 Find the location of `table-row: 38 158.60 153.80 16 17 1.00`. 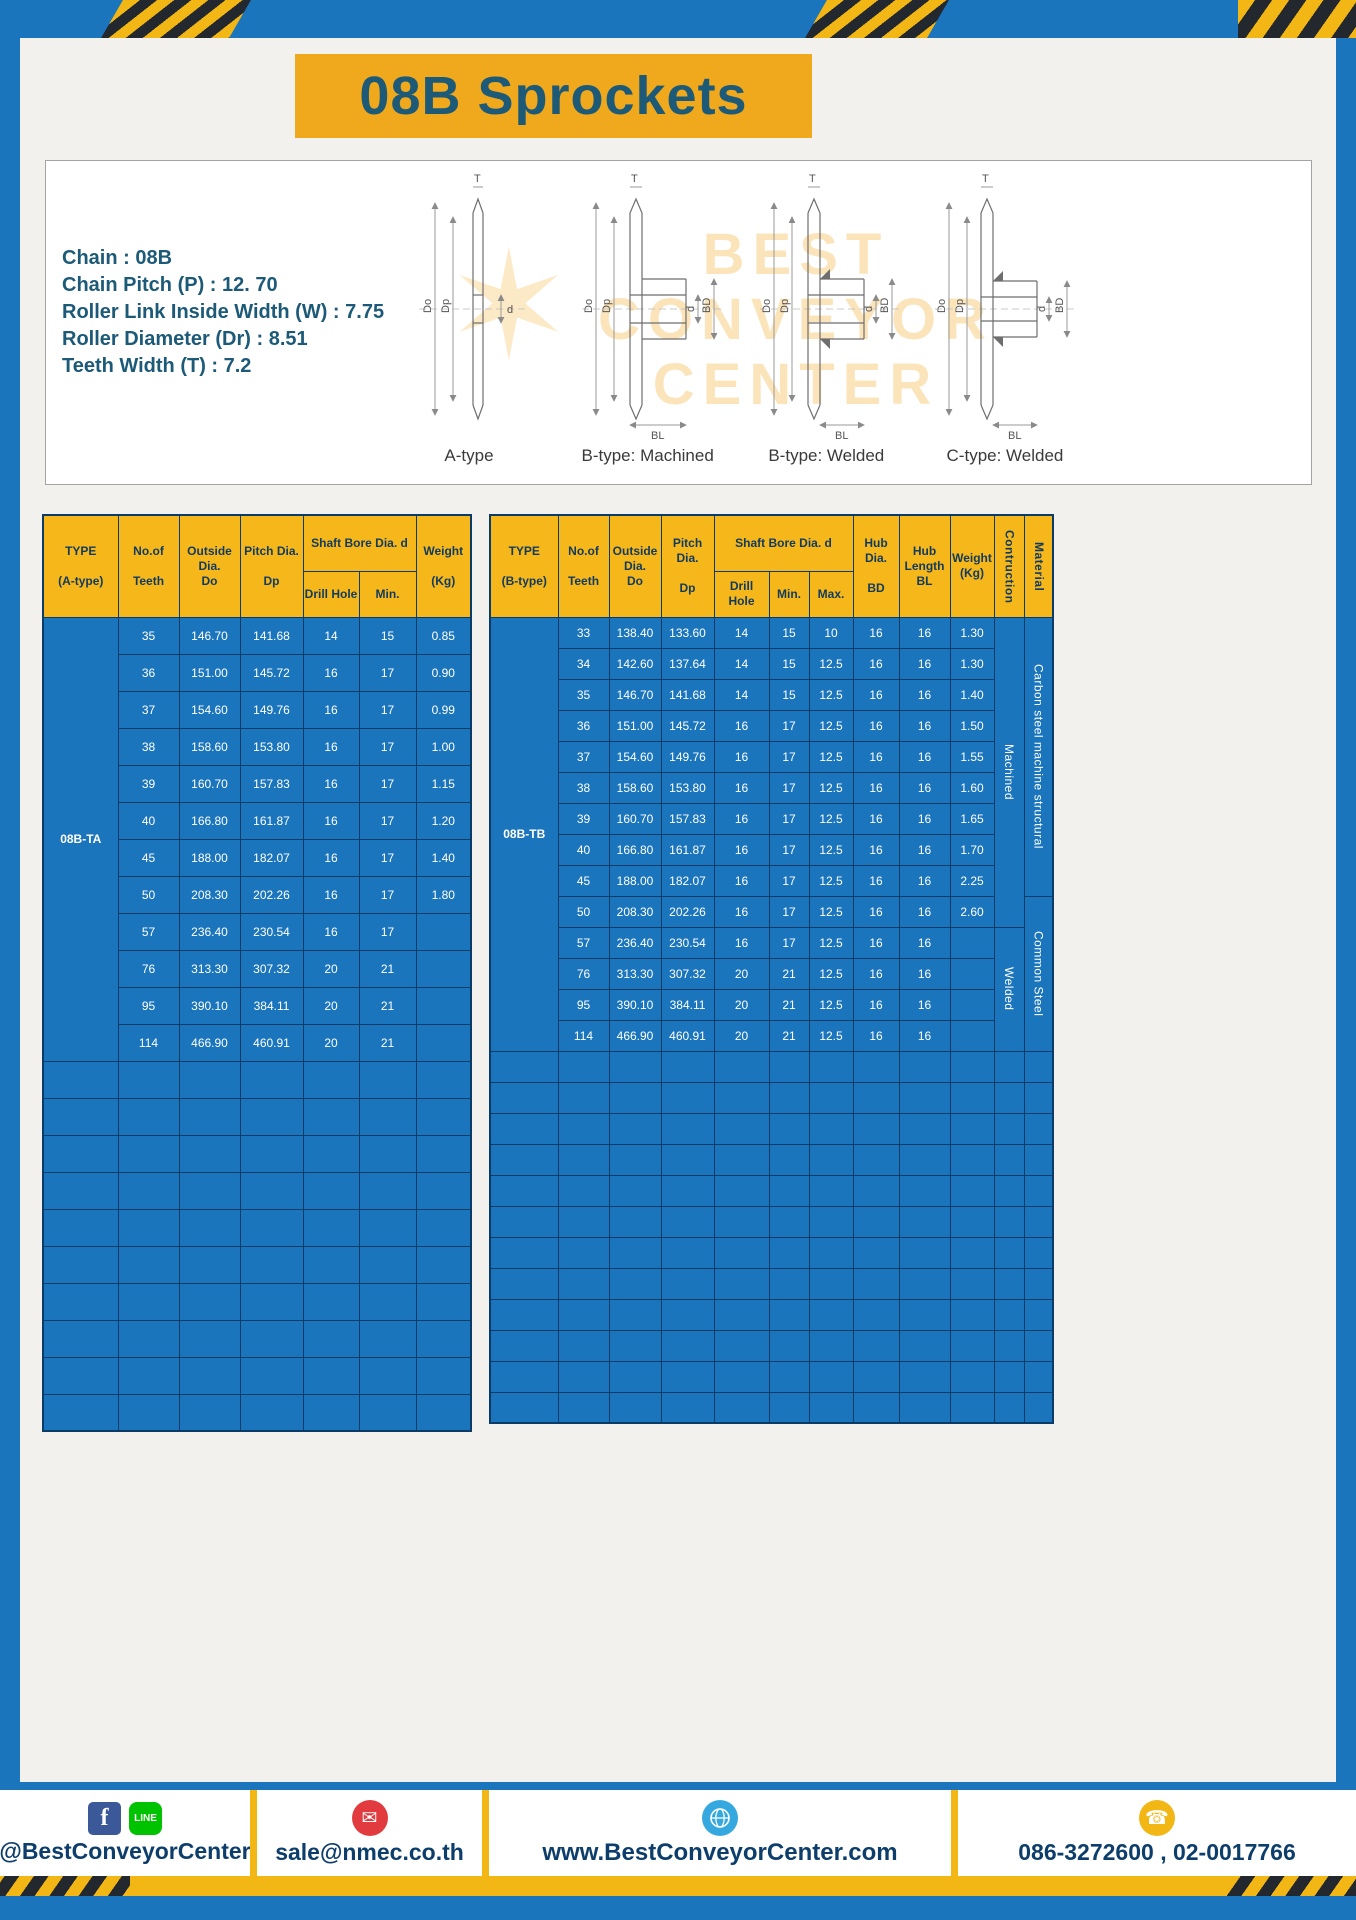

table-row: 38 158.60 153.80 16 17 1.00 is located at coordinates (257, 746).